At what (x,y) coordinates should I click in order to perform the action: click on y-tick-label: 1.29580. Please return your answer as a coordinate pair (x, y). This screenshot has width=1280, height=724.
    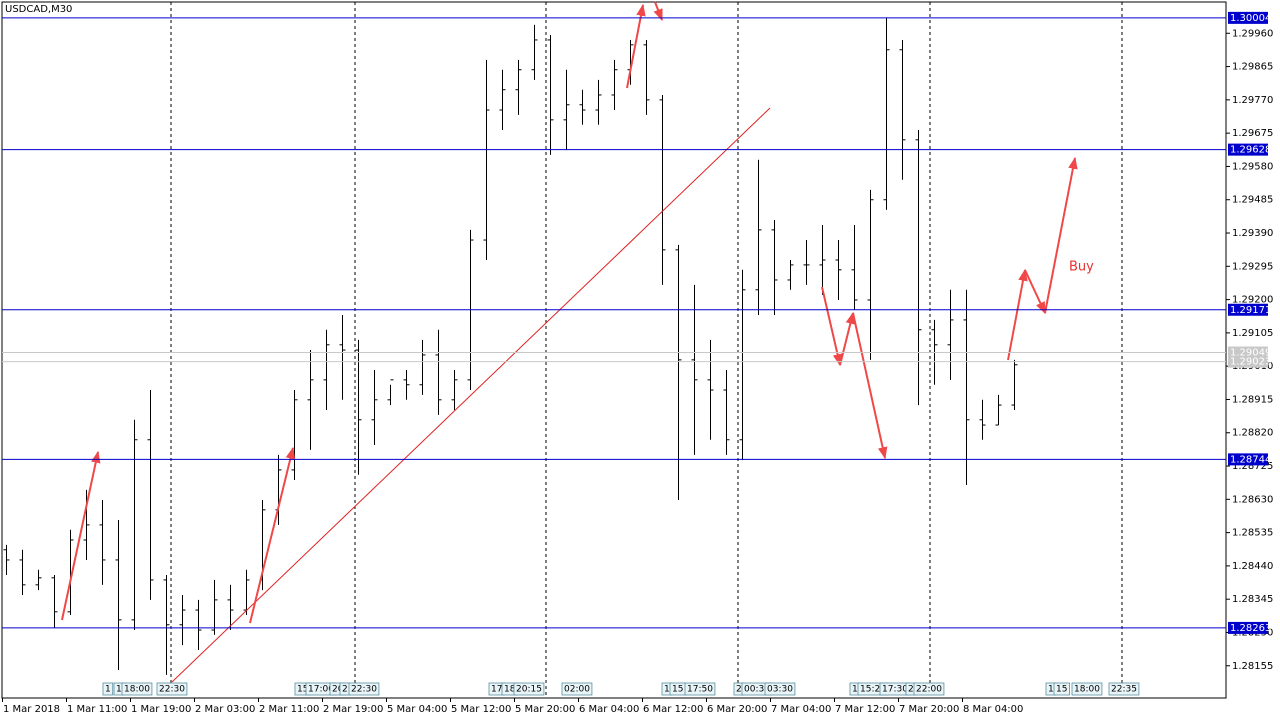
    Looking at the image, I should click on (1252, 166).